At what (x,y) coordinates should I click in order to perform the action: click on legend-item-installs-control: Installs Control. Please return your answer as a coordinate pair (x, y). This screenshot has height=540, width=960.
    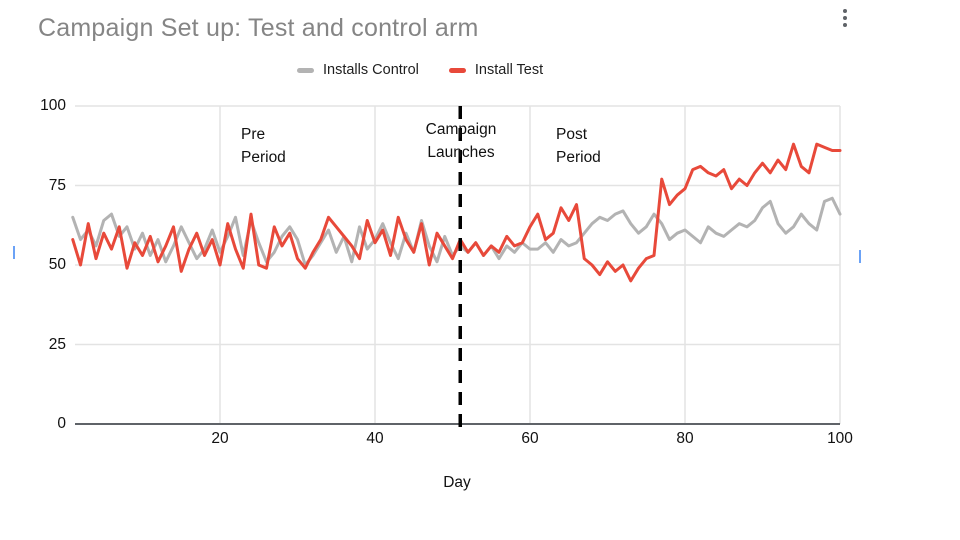
    Looking at the image, I should click on (358, 70).